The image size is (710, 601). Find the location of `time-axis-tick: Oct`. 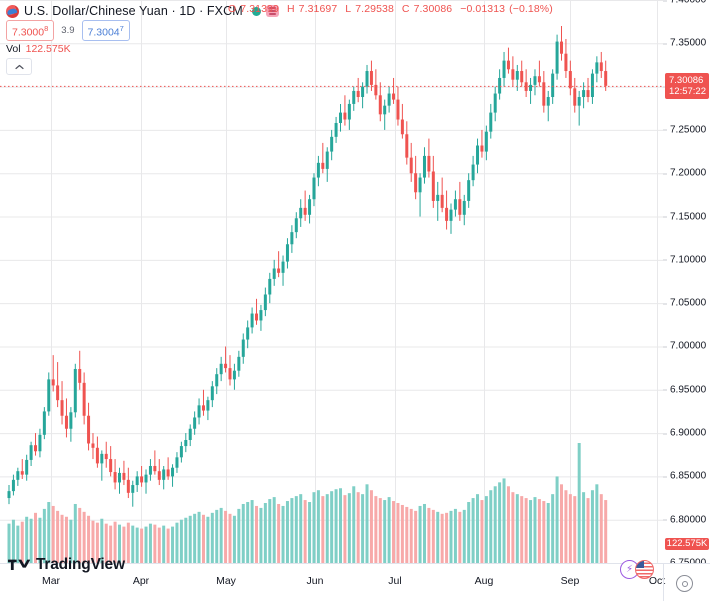

time-axis-tick: Oct is located at coordinates (657, 581).